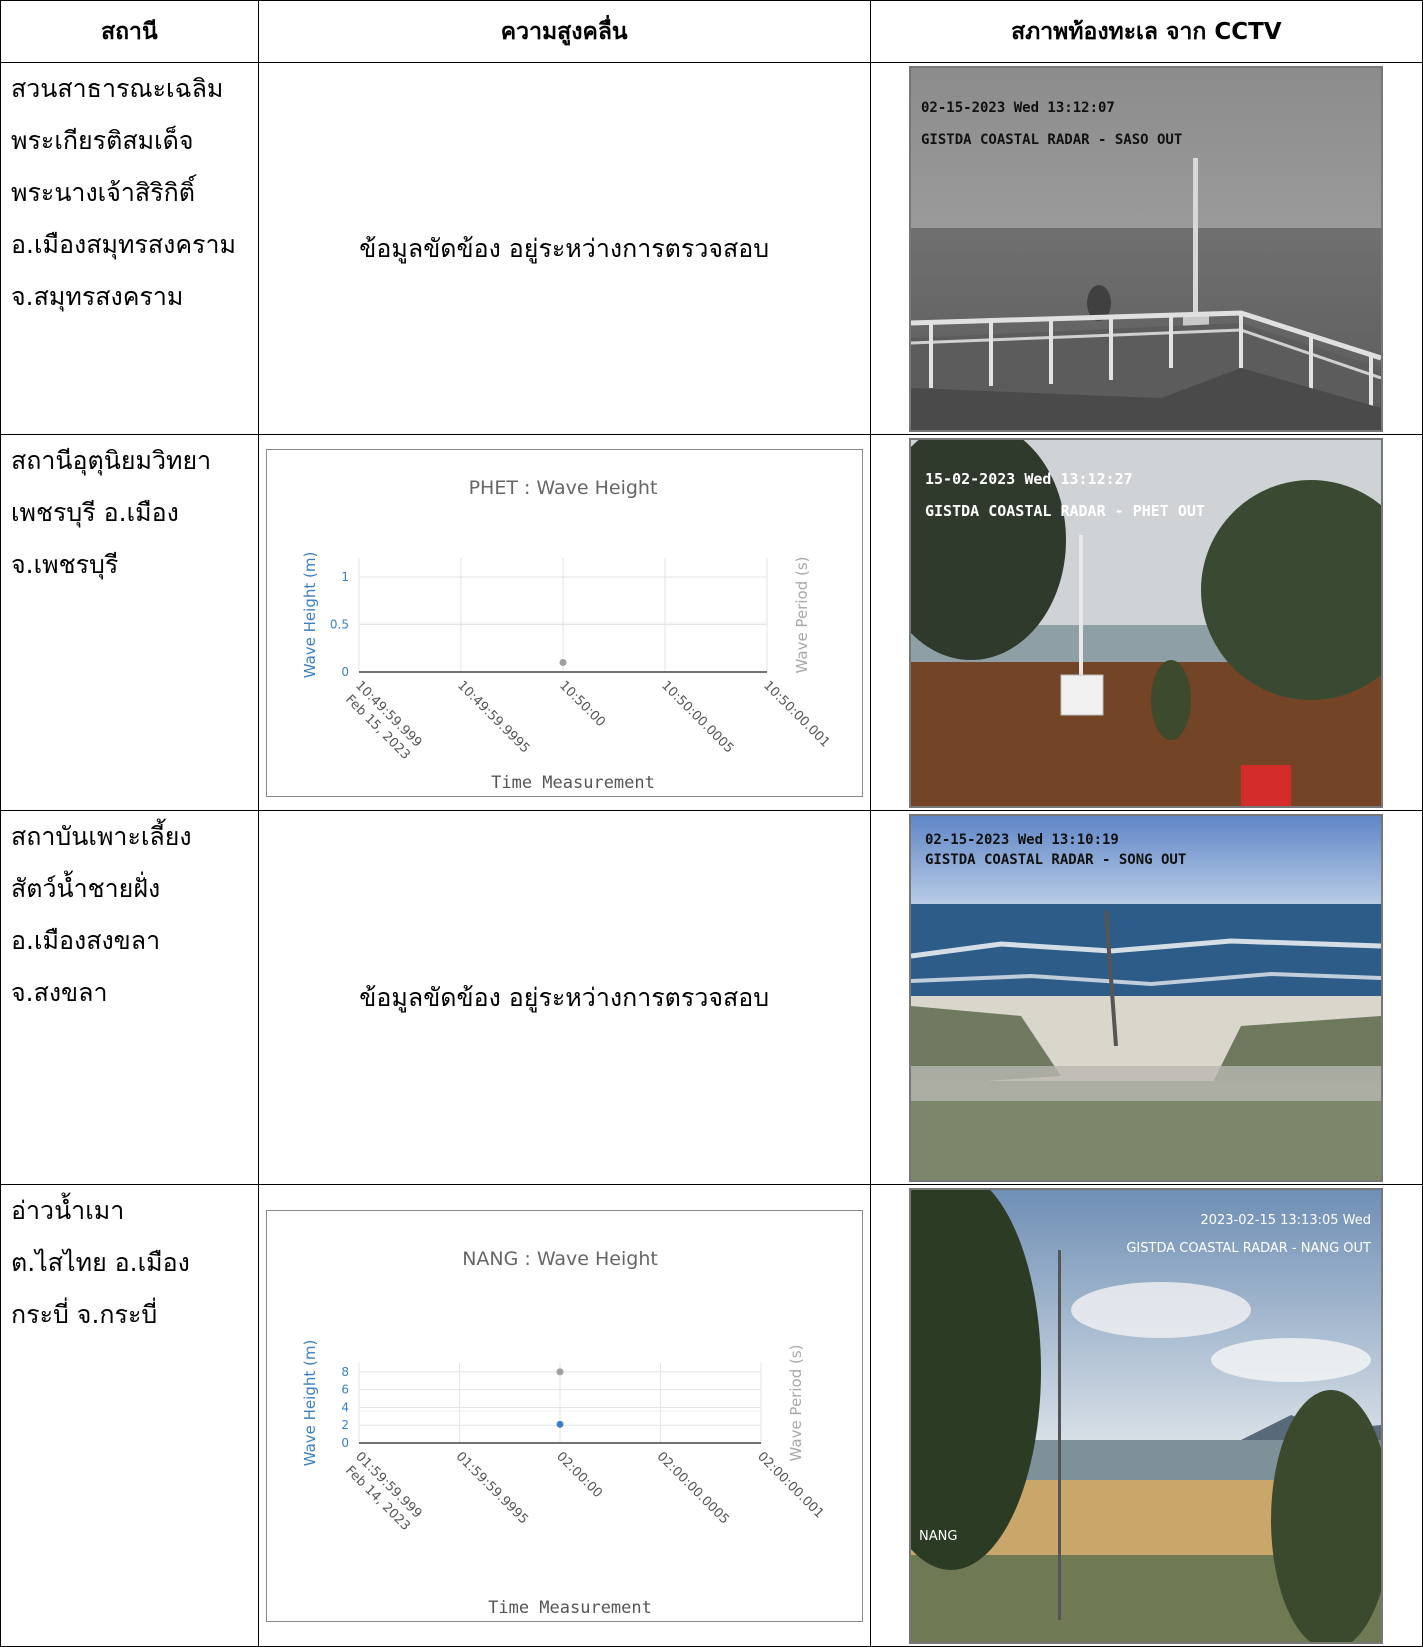 This screenshot has width=1423, height=1647. I want to click on station-name-line: จ.สมุทรสงคราม, so click(97, 296).